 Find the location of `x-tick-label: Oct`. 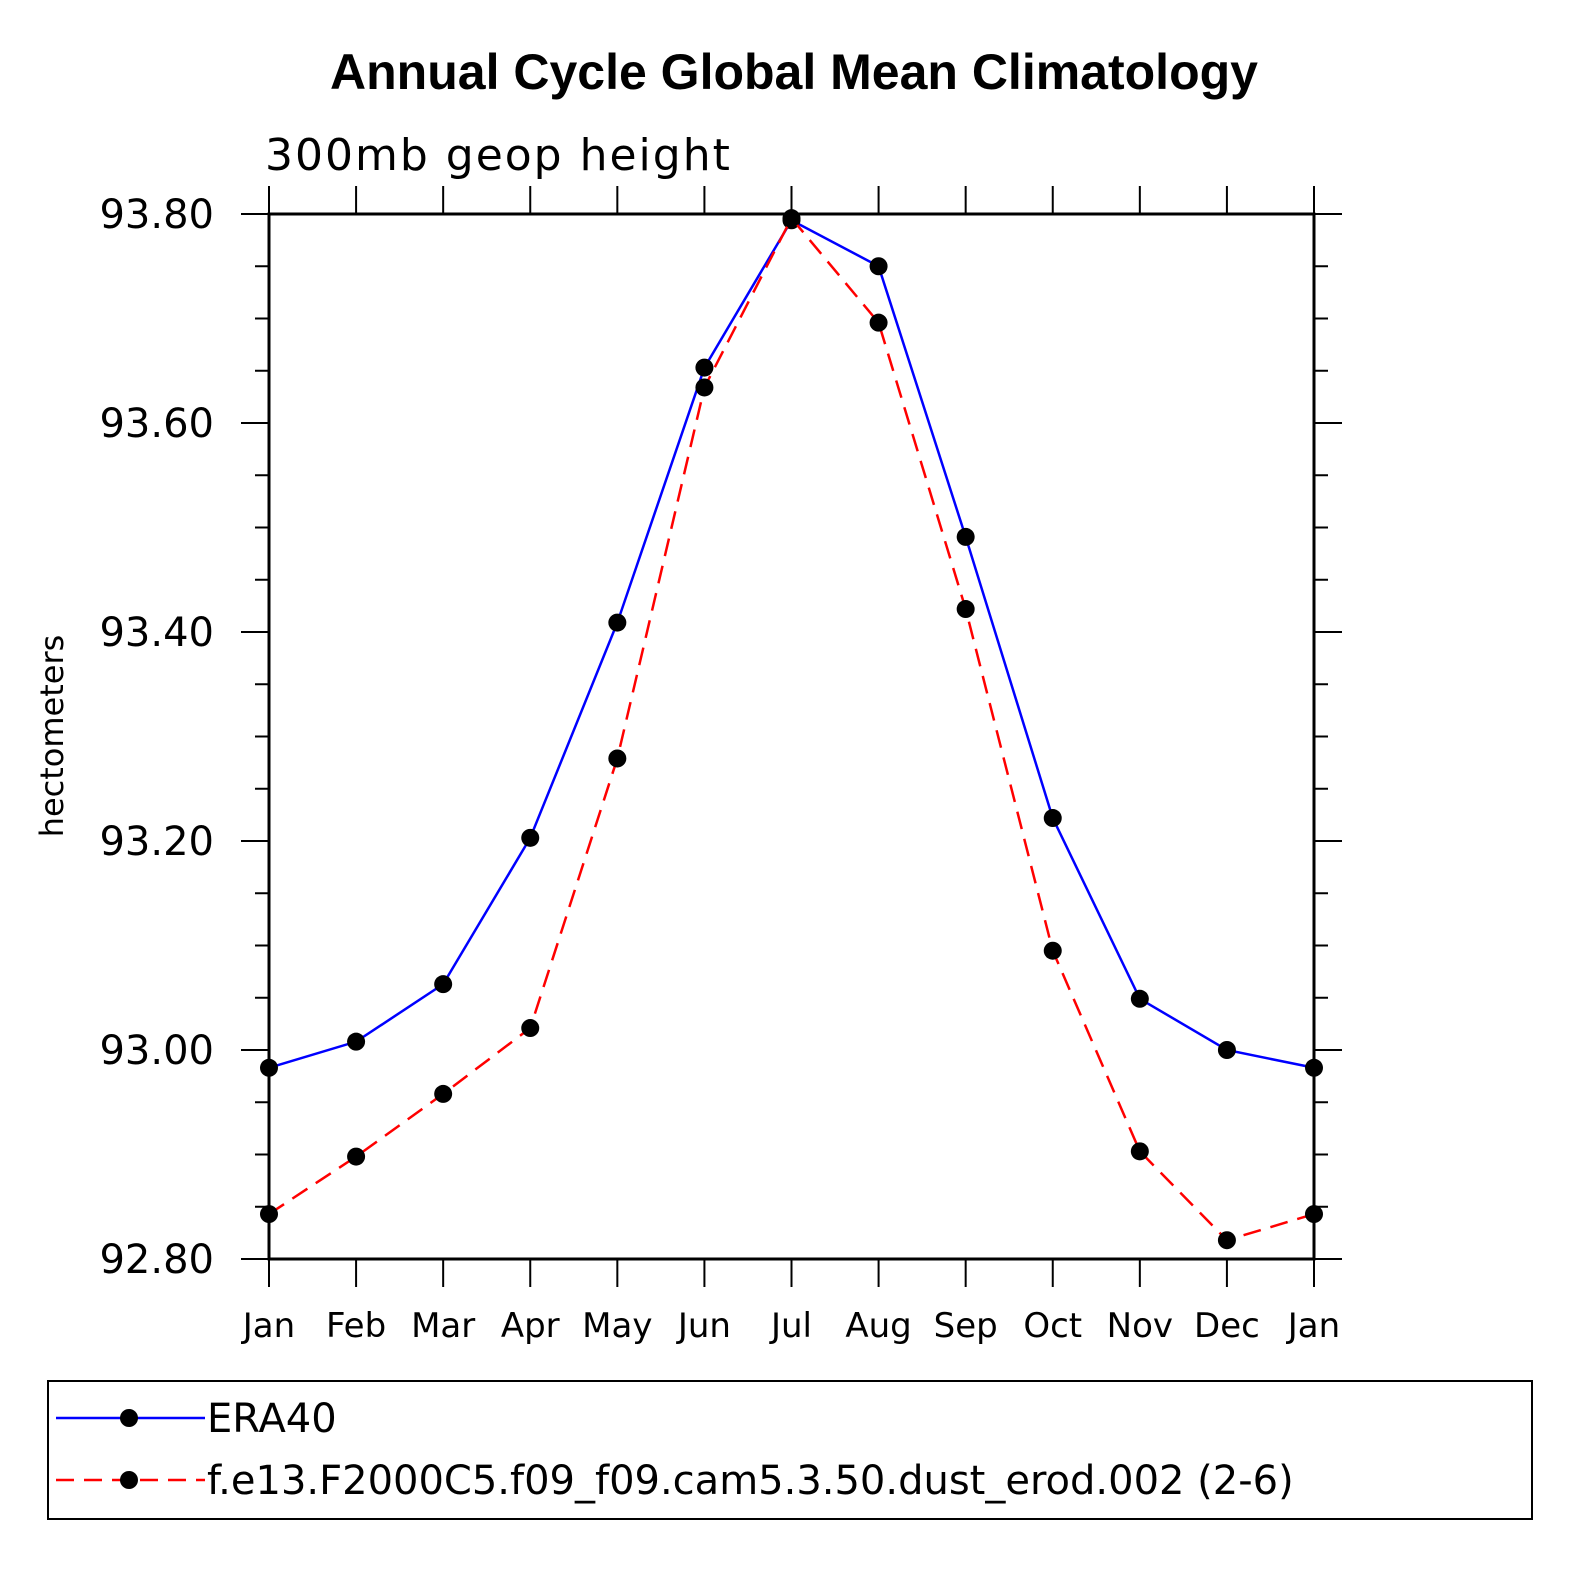

x-tick-label: Oct is located at coordinates (1052, 1326).